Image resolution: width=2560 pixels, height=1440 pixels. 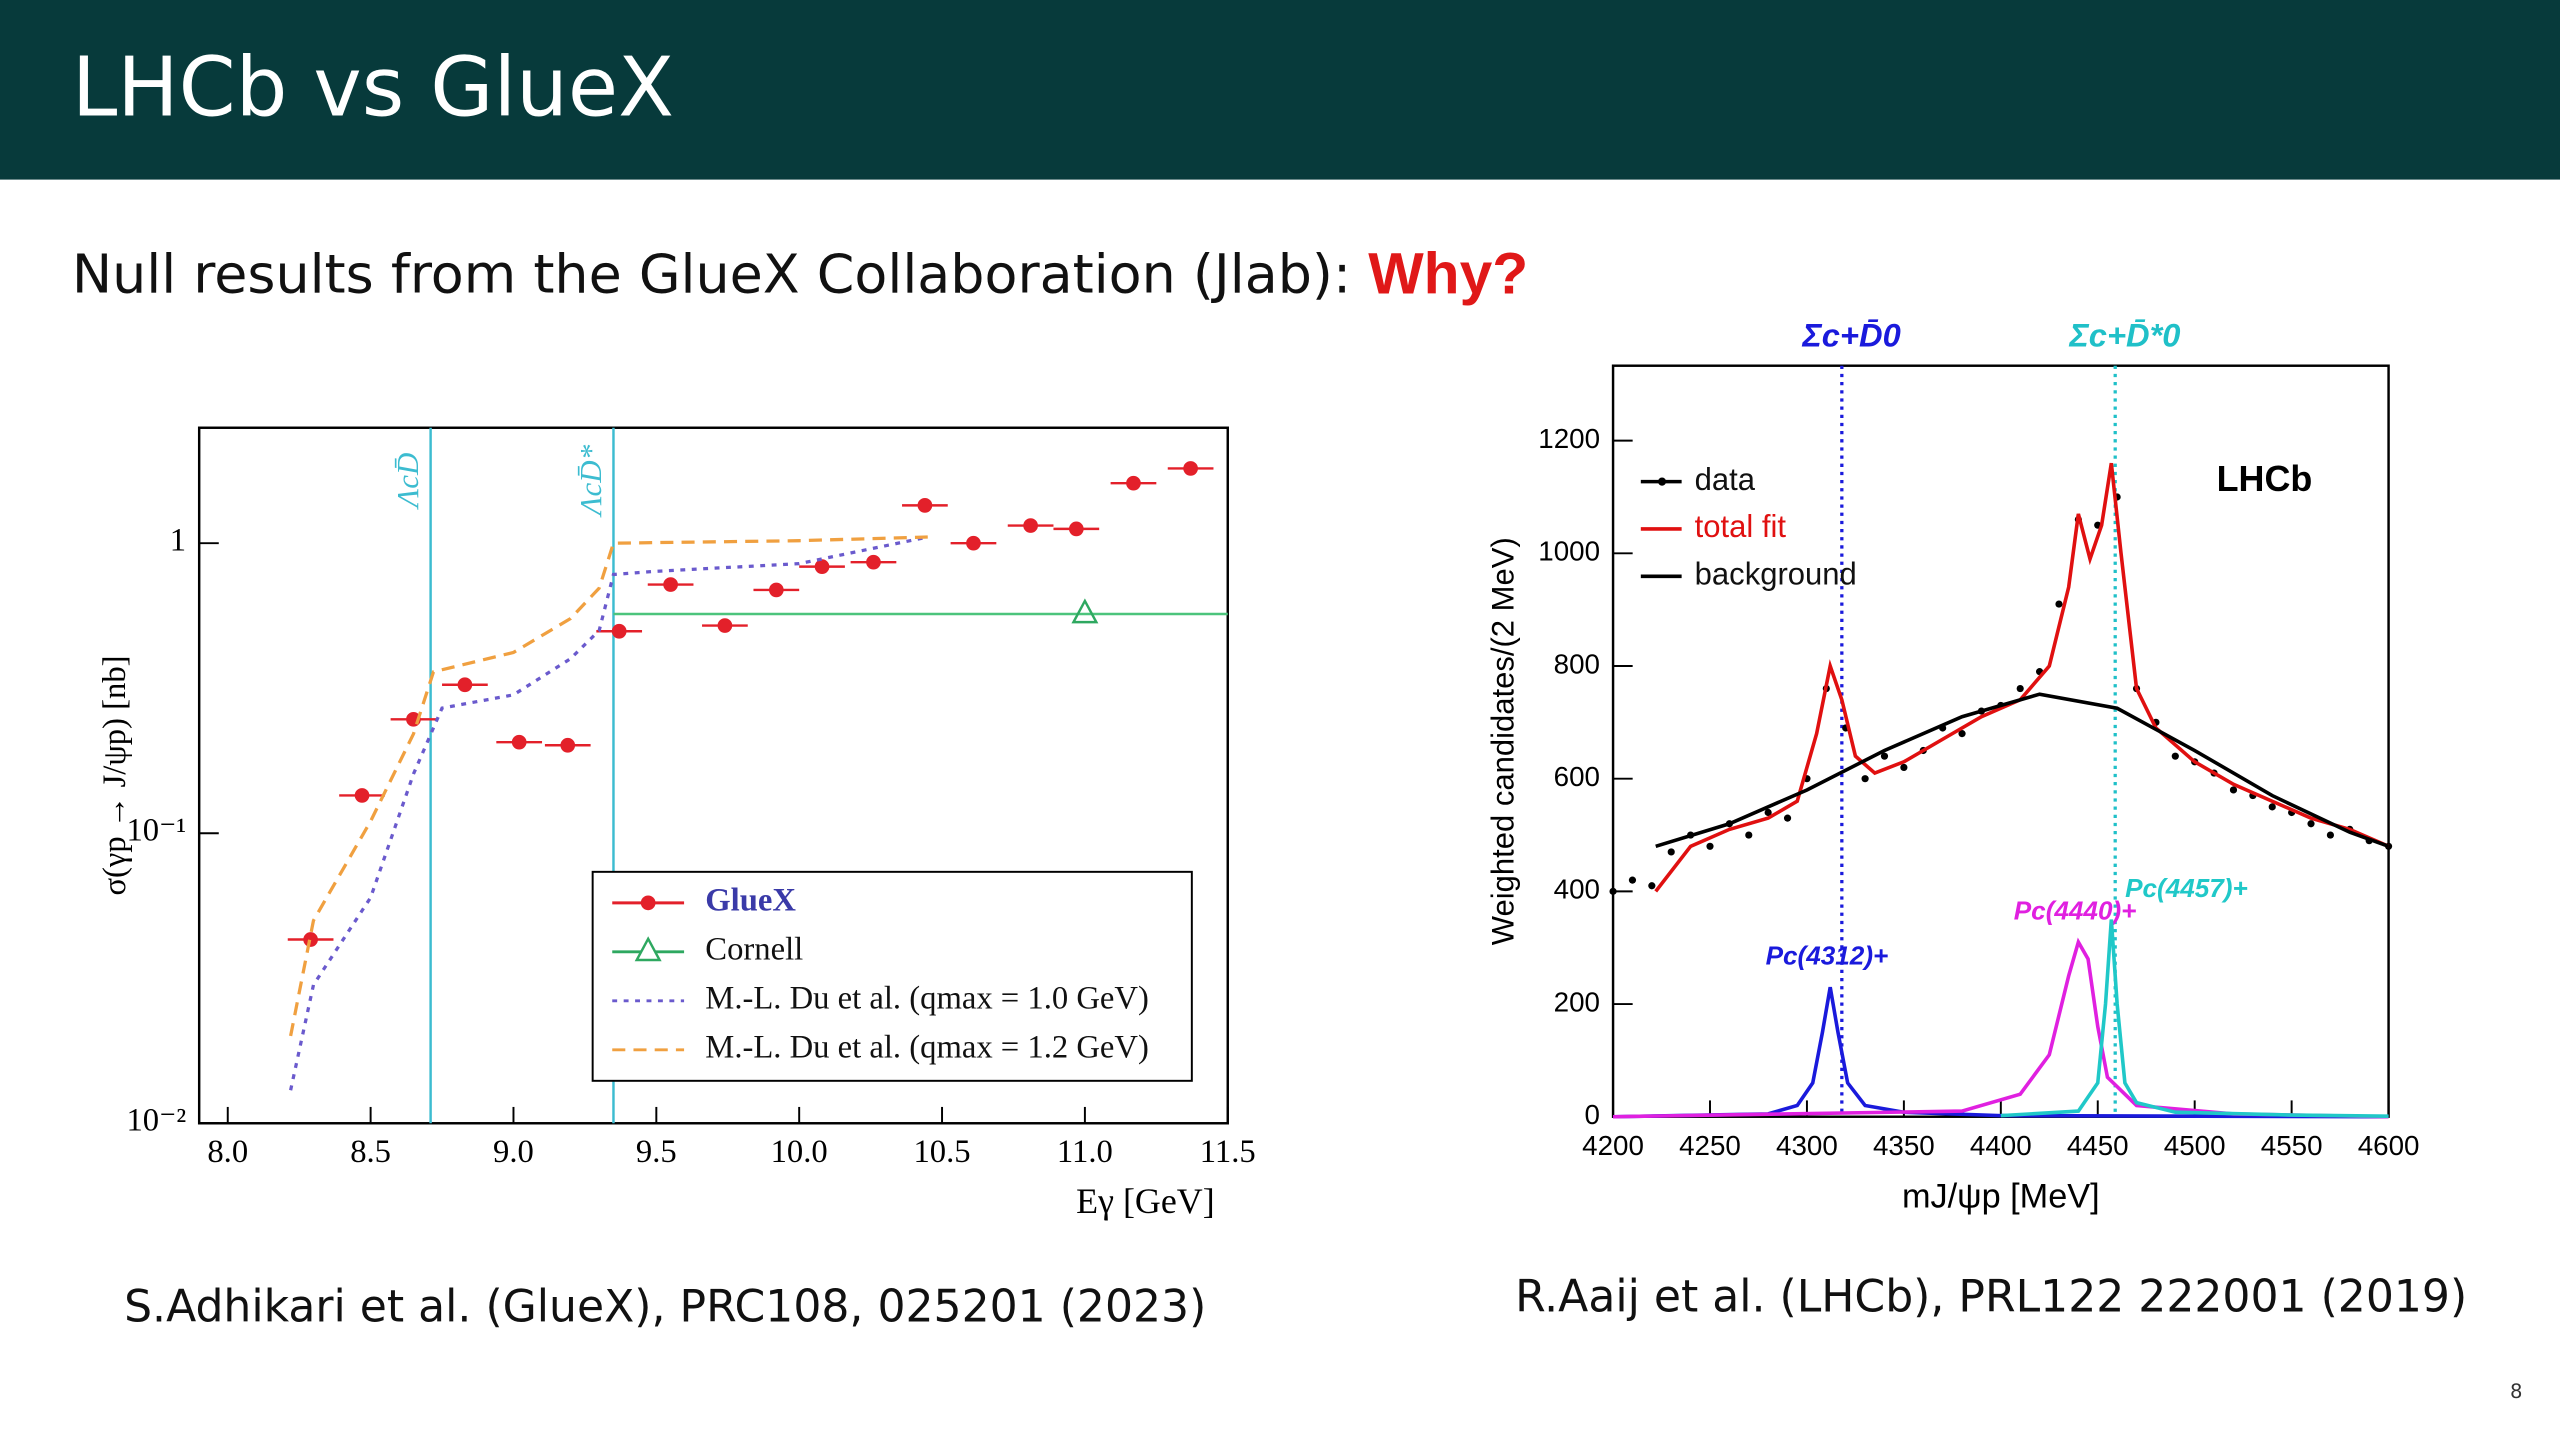 What do you see at coordinates (2389, 1145) in the screenshot?
I see `x-tick-label: 4600` at bounding box center [2389, 1145].